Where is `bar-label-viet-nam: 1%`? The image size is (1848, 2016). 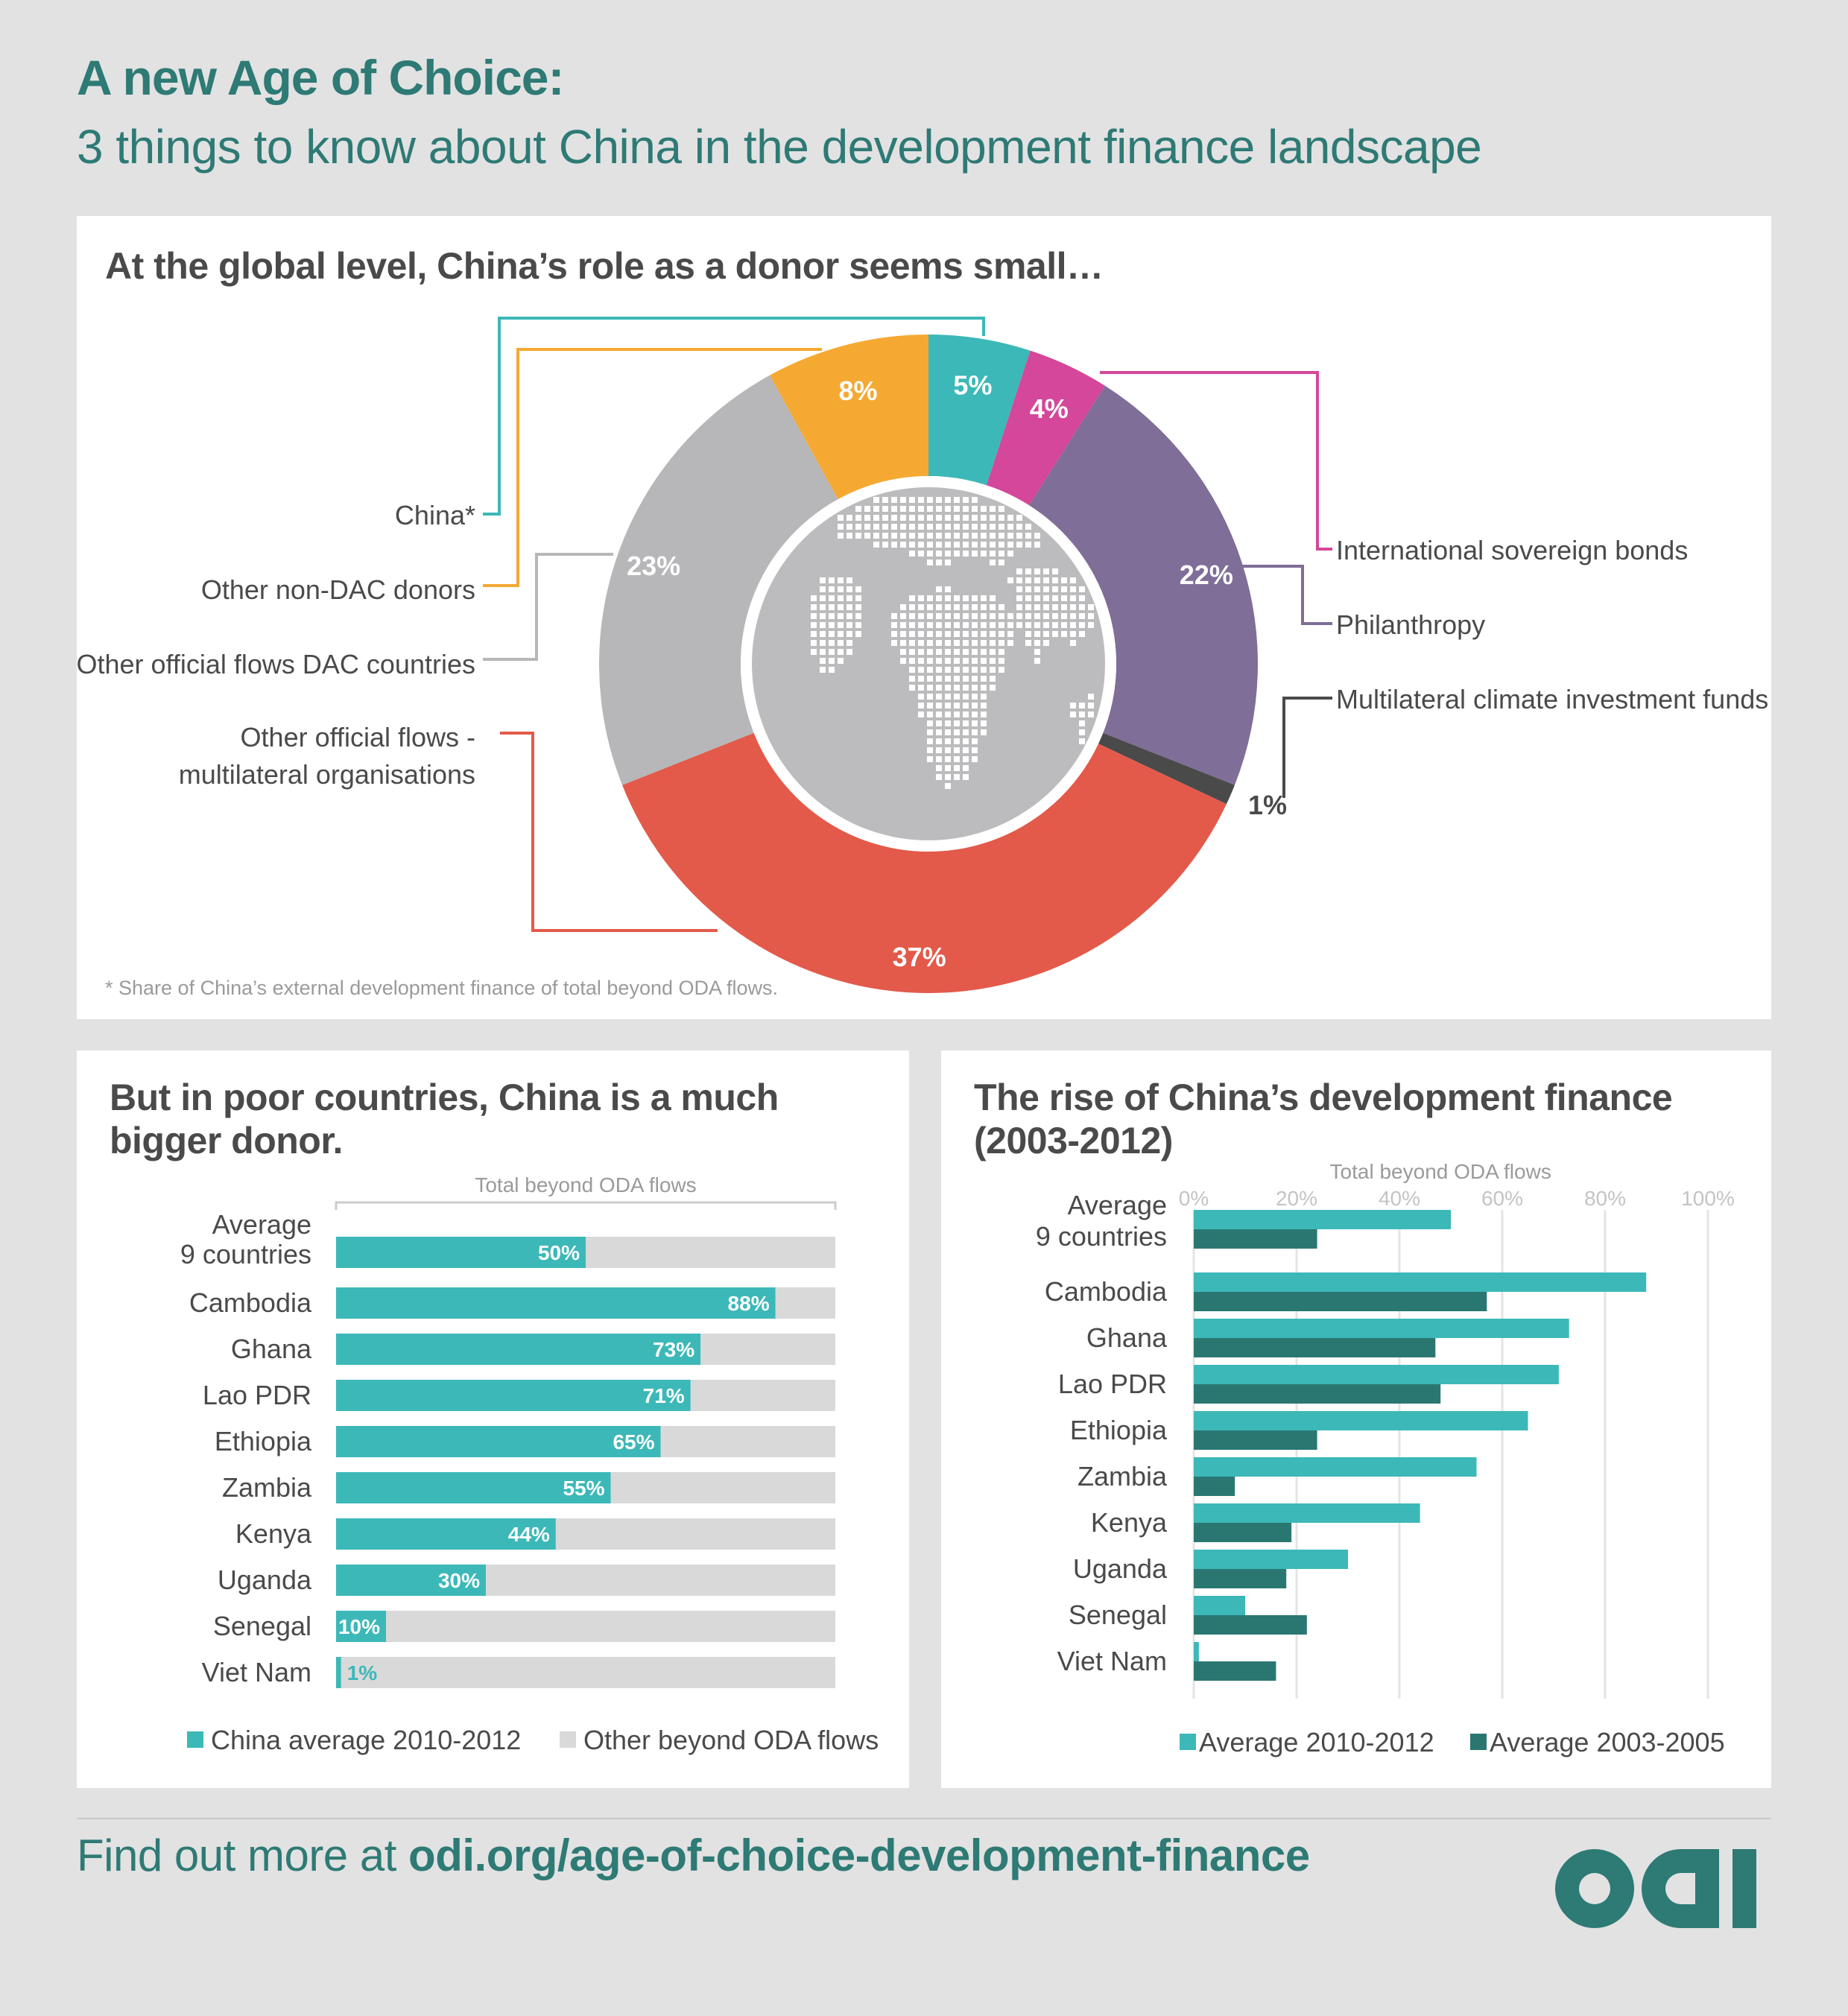 bar-label-viet-nam: 1% is located at coordinates (362, 1672).